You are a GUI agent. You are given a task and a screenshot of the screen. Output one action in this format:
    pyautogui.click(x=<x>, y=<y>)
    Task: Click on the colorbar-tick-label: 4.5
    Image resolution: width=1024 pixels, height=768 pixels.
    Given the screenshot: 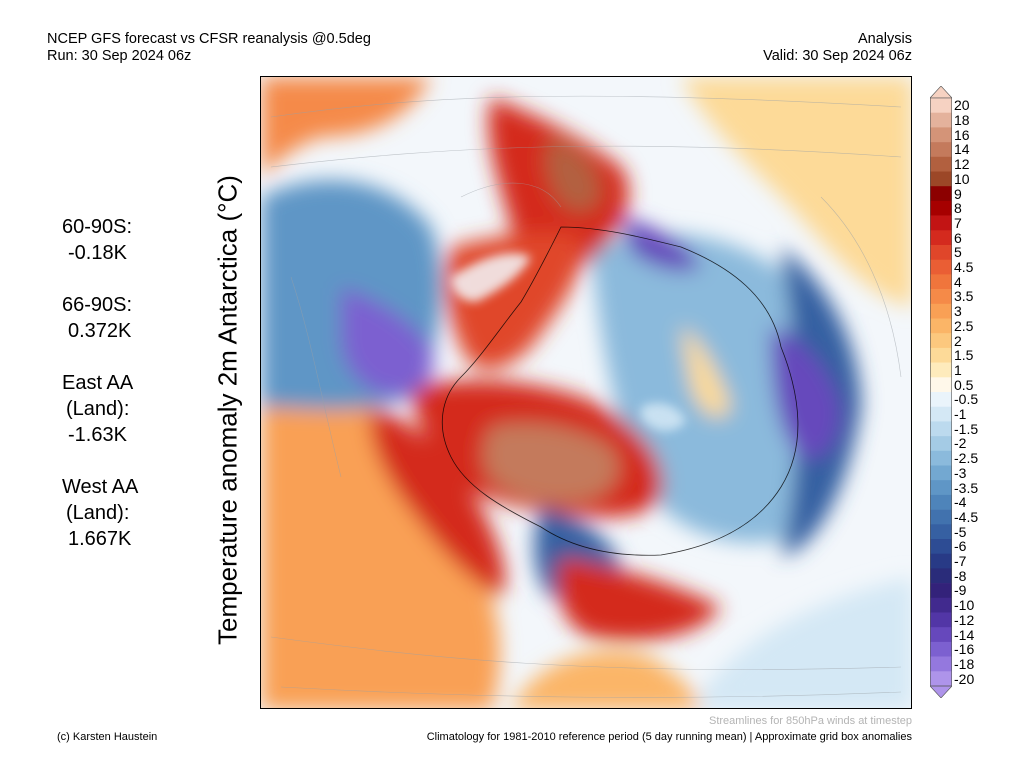 What is the action you would take?
    pyautogui.click(x=964, y=267)
    